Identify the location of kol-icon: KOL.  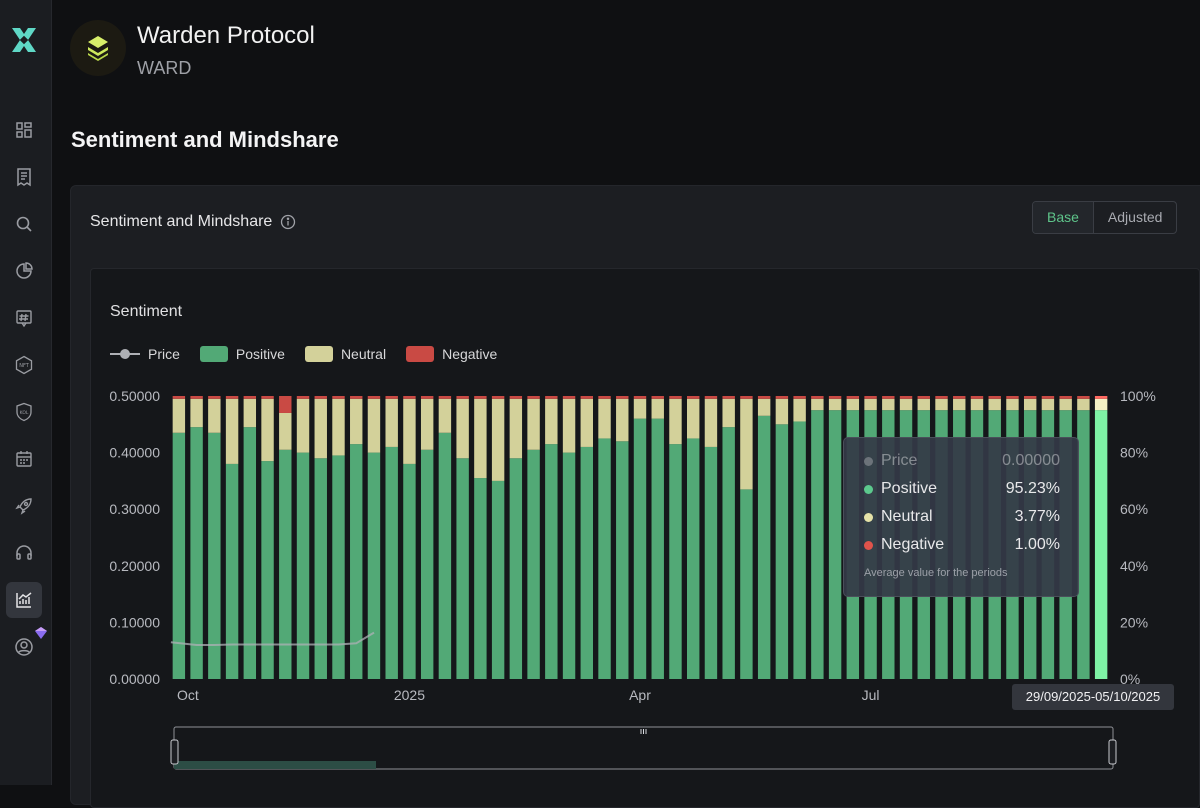
(24, 412).